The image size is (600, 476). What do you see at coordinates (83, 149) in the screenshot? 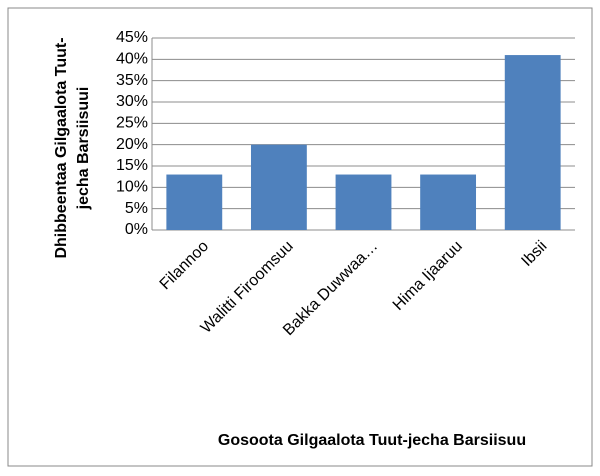
I see `y-axis-title-line: jecha Barsiisuui` at bounding box center [83, 149].